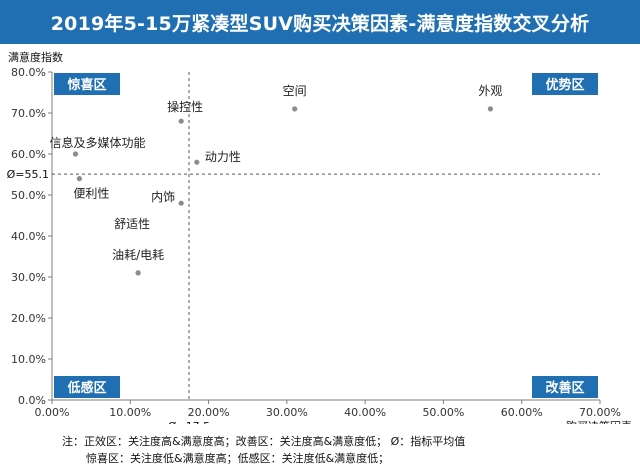 The height and width of the screenshot is (470, 640). What do you see at coordinates (185, 106) in the screenshot?
I see `point-label: 操控性` at bounding box center [185, 106].